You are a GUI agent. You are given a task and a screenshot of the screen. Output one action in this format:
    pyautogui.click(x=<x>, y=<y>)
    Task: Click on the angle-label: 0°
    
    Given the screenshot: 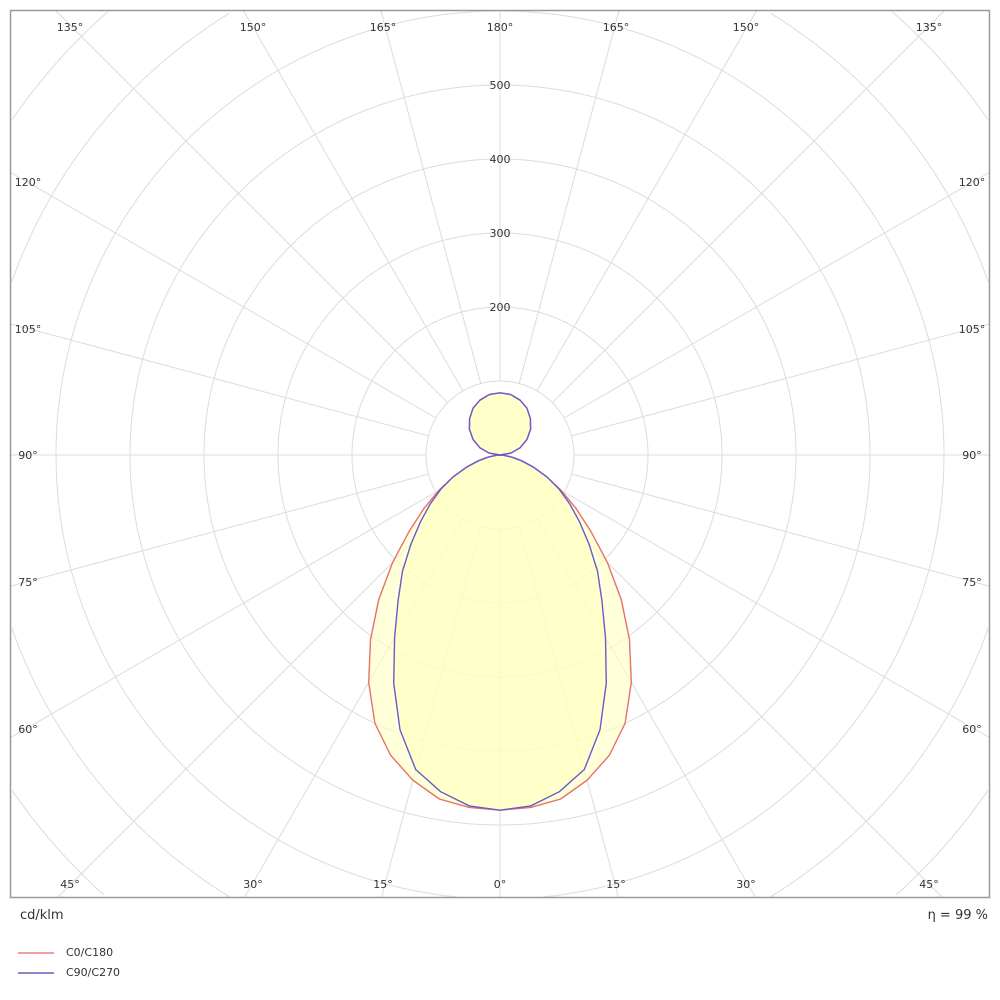 What is the action you would take?
    pyautogui.click(x=500, y=884)
    